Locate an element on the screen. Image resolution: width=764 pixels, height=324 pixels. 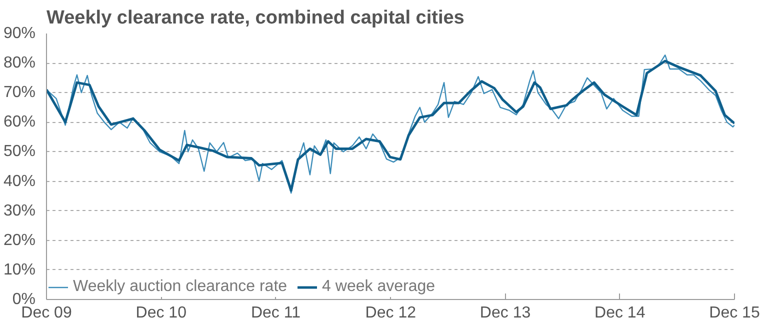
y-tick-label: 20% is located at coordinates (19, 240).